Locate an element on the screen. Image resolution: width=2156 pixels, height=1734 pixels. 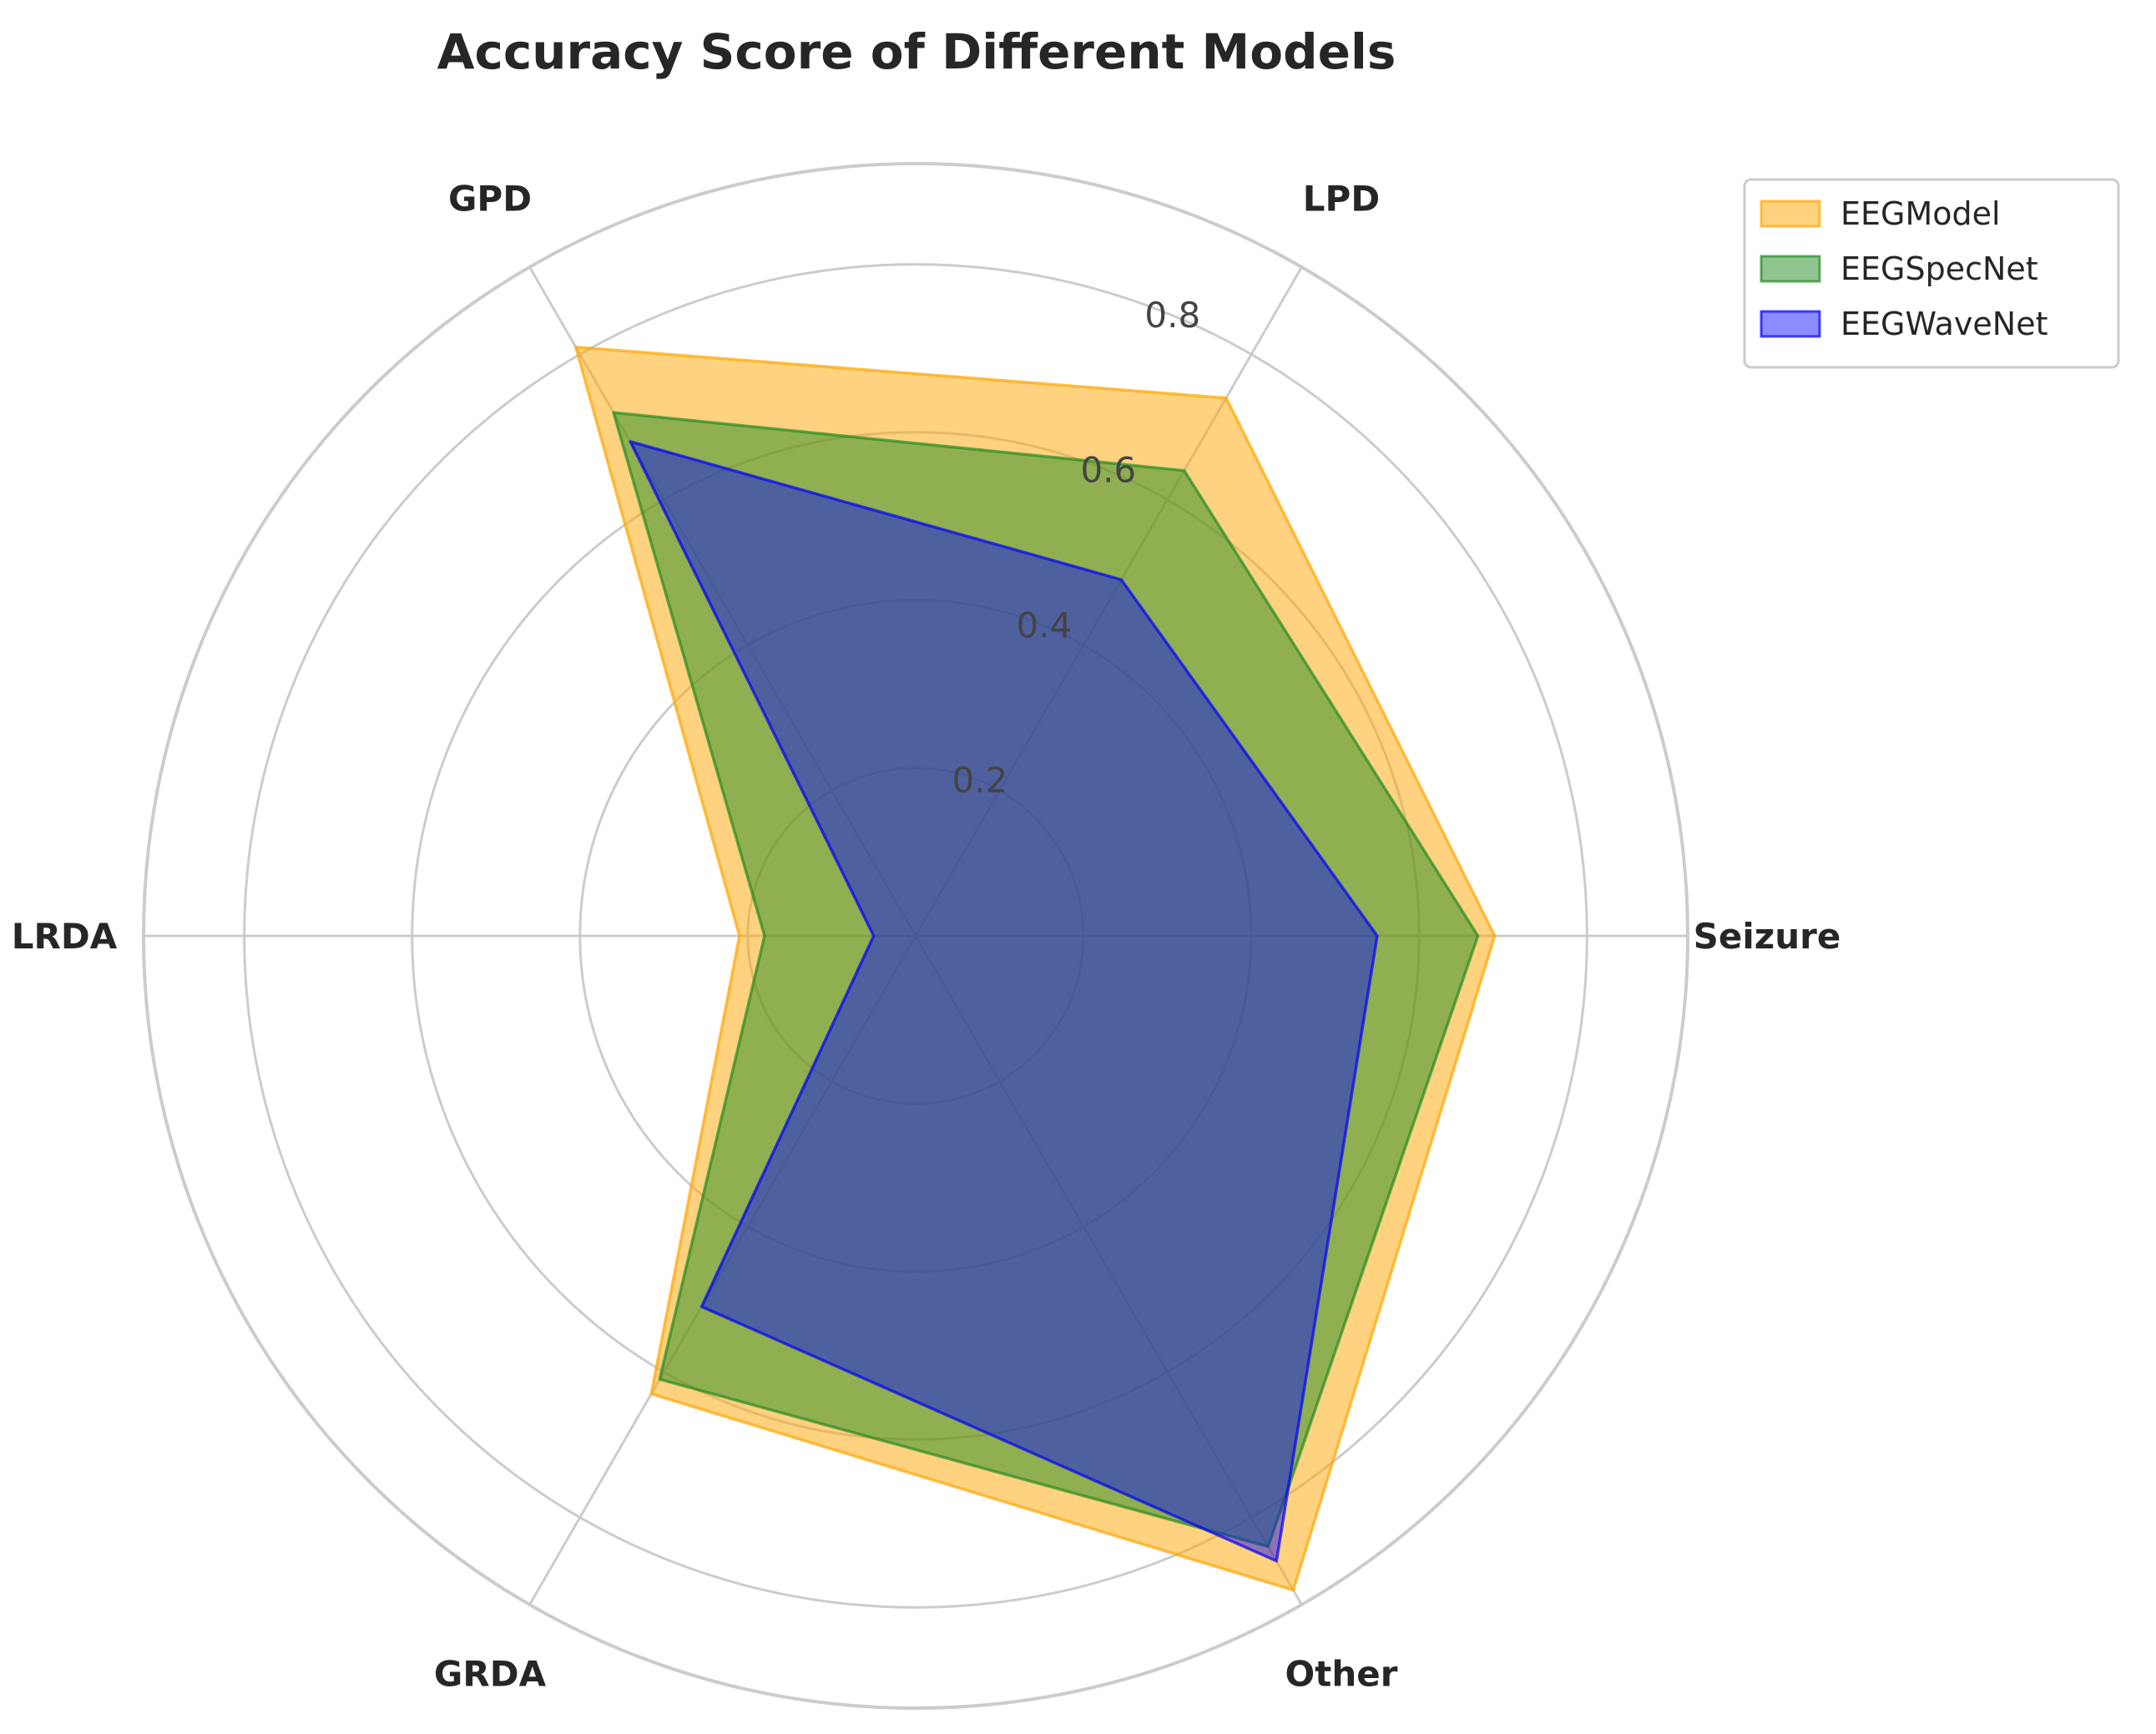
legend-swatch-eegwavenet is located at coordinates (1790, 324).